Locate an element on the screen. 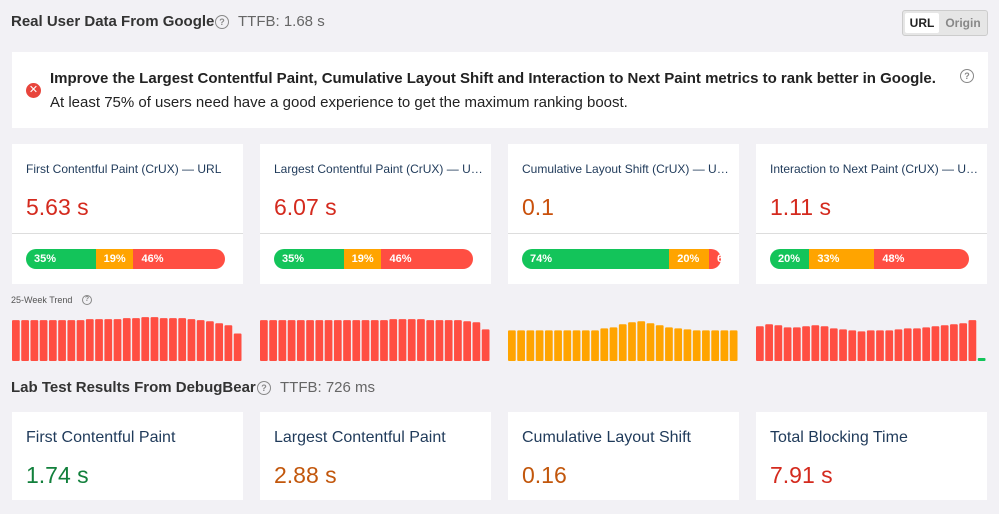 This screenshot has width=999, height=514. segment-label: 46% is located at coordinates (400, 259).